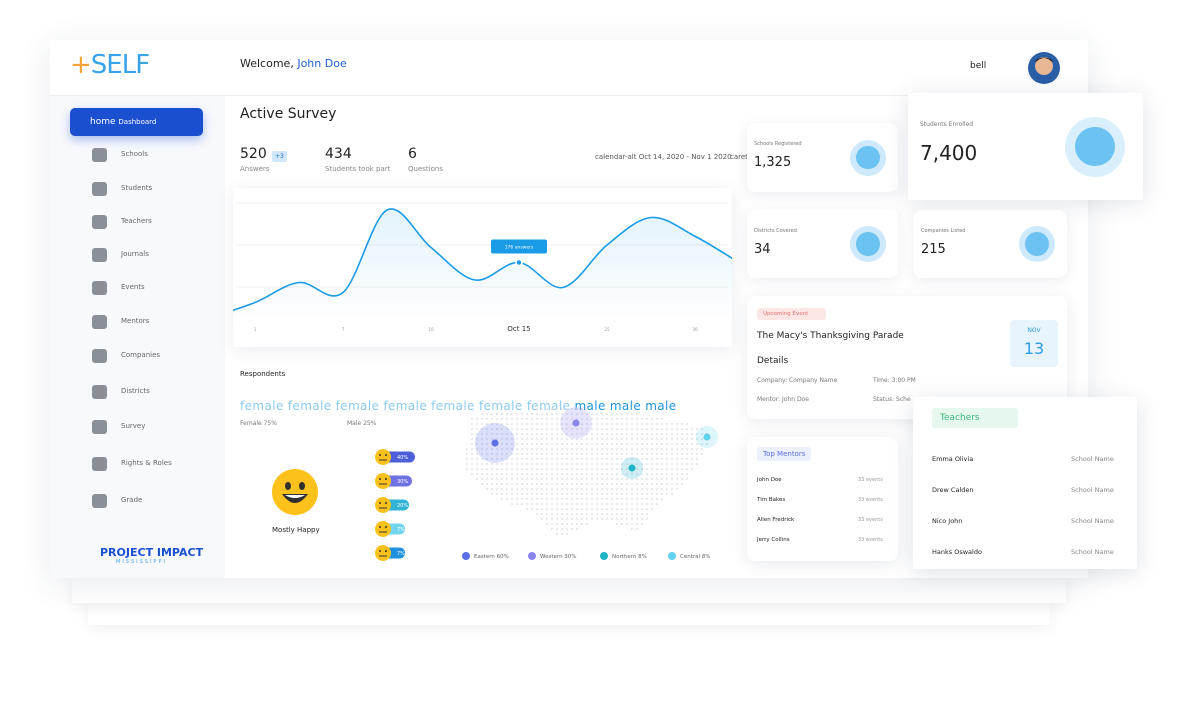 This screenshot has width=1180, height=712. Describe the element at coordinates (136, 221) in the screenshot. I see `menu-item: Teachers` at that location.